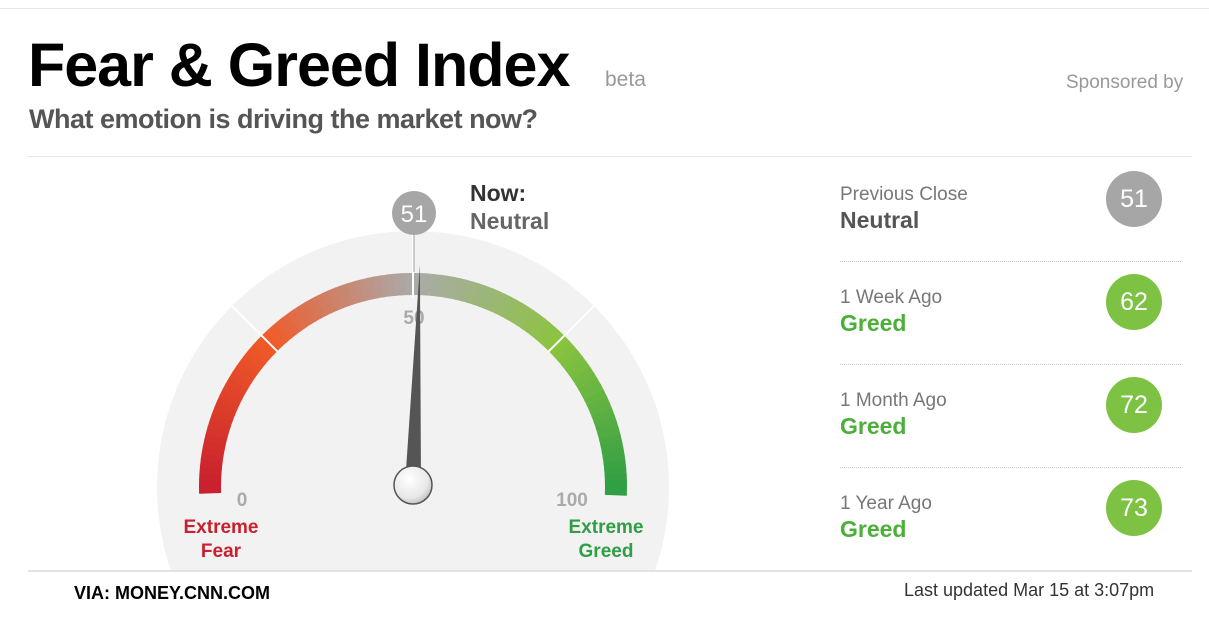  What do you see at coordinates (283, 119) in the screenshot?
I see `page-subtitle: What emotion is driving the market now?` at bounding box center [283, 119].